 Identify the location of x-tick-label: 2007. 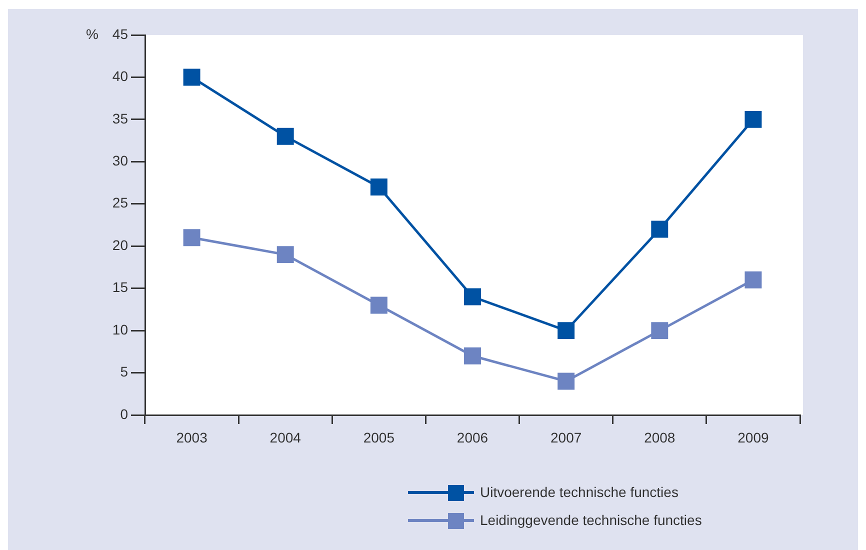
(566, 437).